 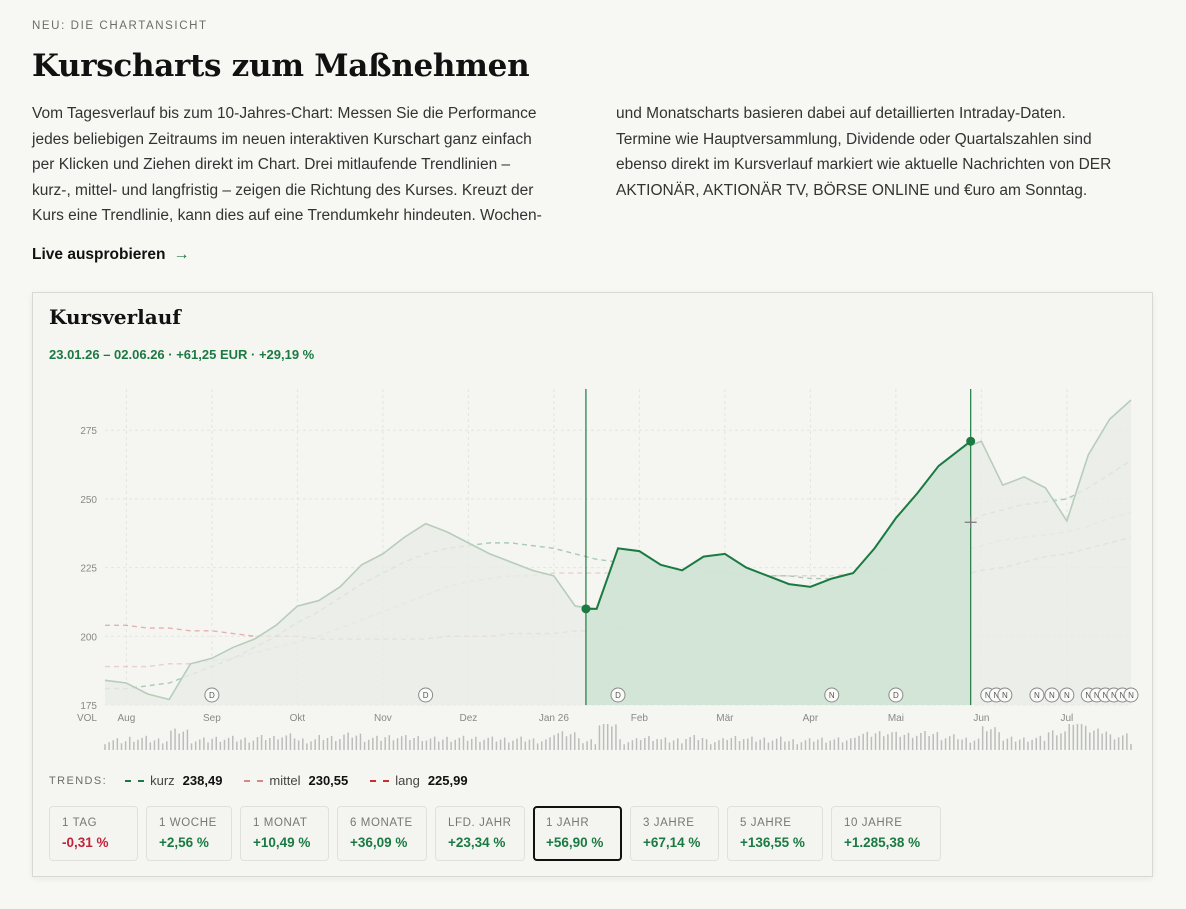 I want to click on trend-lang: lang 225,99, so click(x=419, y=780).